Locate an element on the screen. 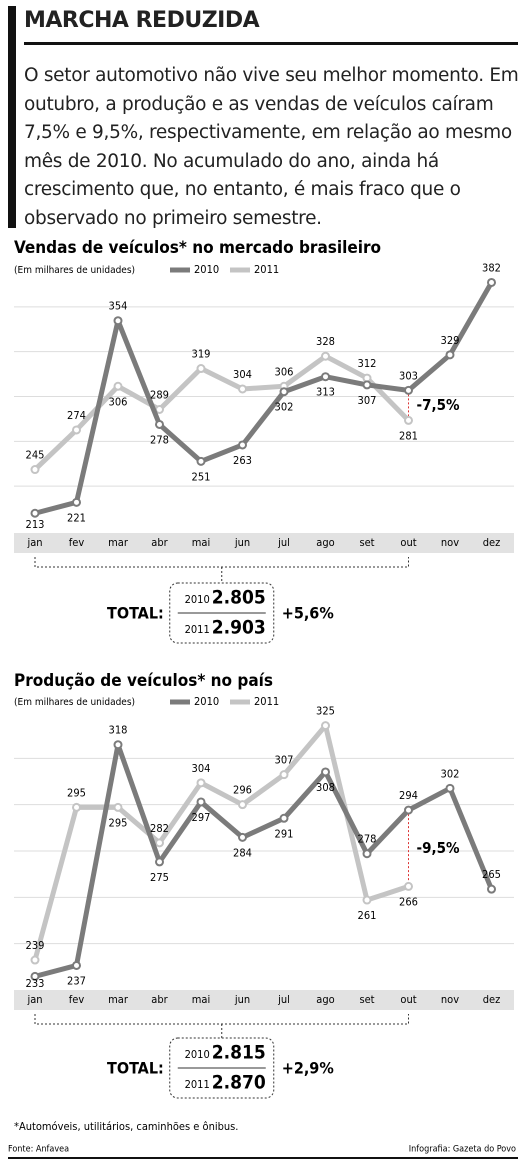 This screenshot has width=522, height=1164. page-title: MARCHA REDUZIDA is located at coordinates (142, 20).